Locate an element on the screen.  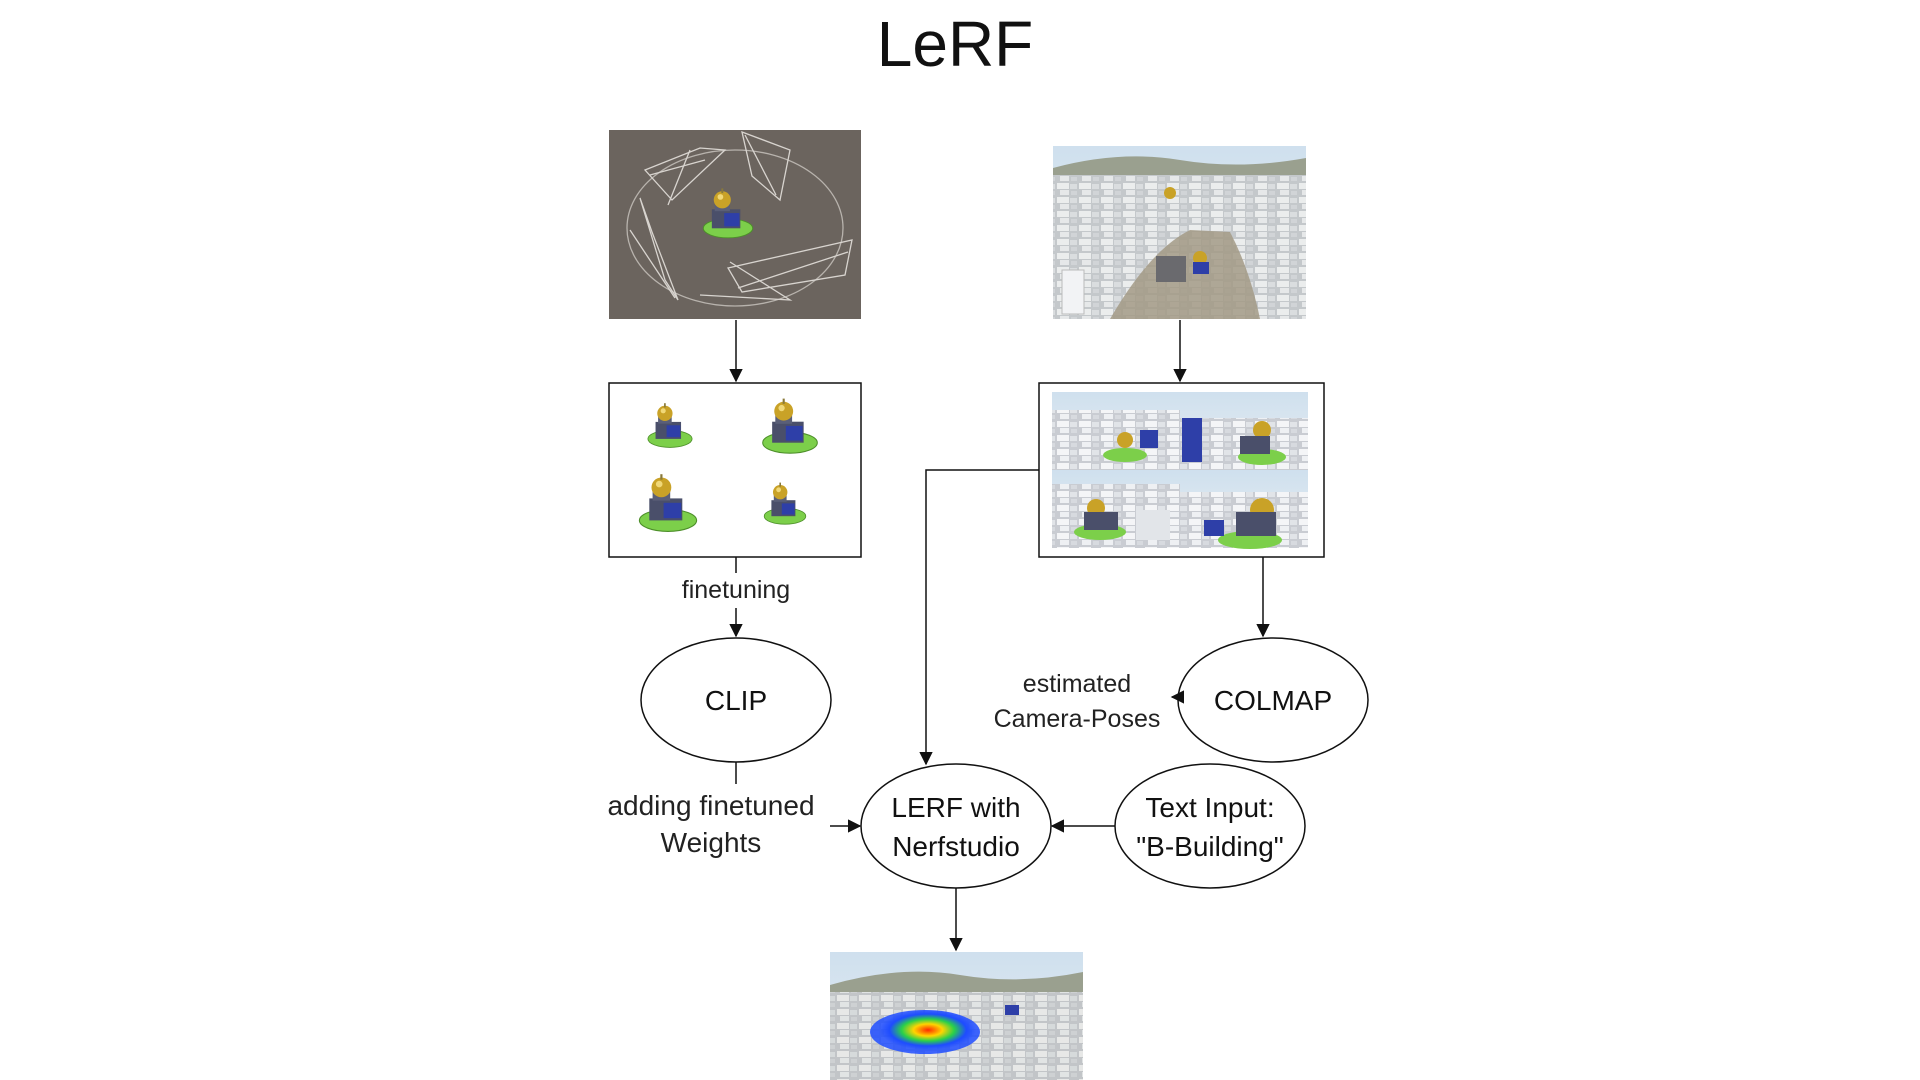
estimated-label: estimated is located at coordinates (1077, 684).